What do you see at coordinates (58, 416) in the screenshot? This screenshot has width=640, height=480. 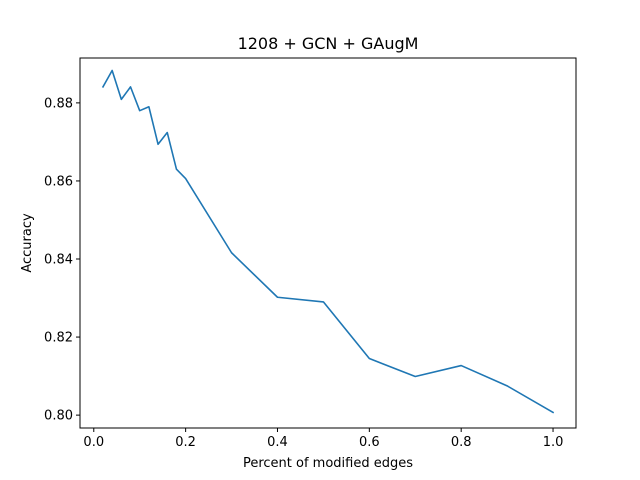 I see `y-tick-label: 0.80` at bounding box center [58, 416].